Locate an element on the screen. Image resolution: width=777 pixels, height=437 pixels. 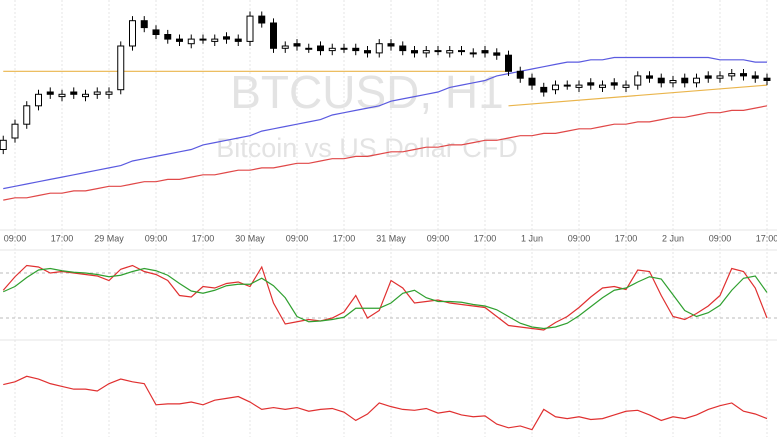
x-tick-label: 1 Jun is located at coordinates (532, 238).